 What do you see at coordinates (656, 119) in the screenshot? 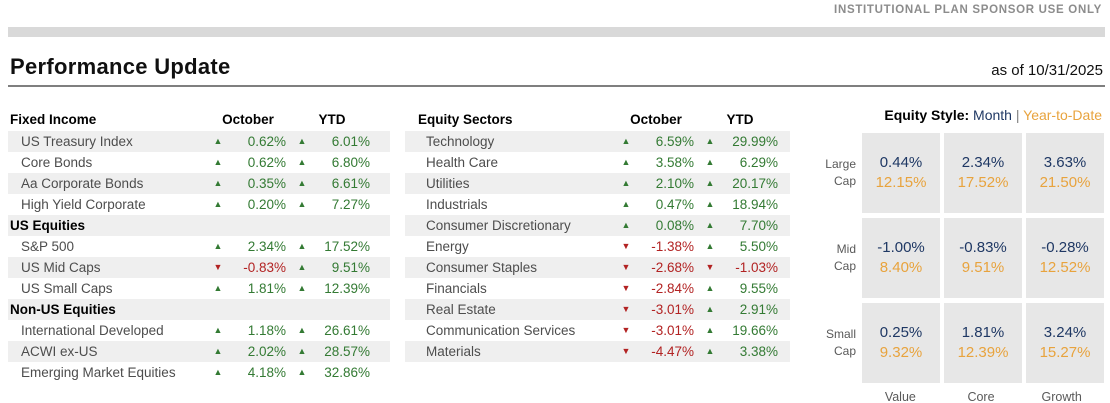
I see `column-header-october: October` at bounding box center [656, 119].